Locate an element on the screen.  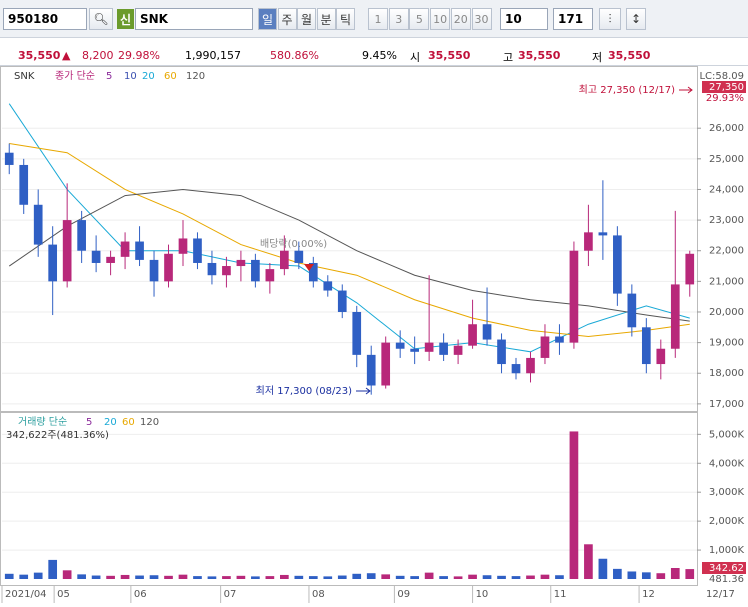
interval-button: 20 is located at coordinates (460, 19).